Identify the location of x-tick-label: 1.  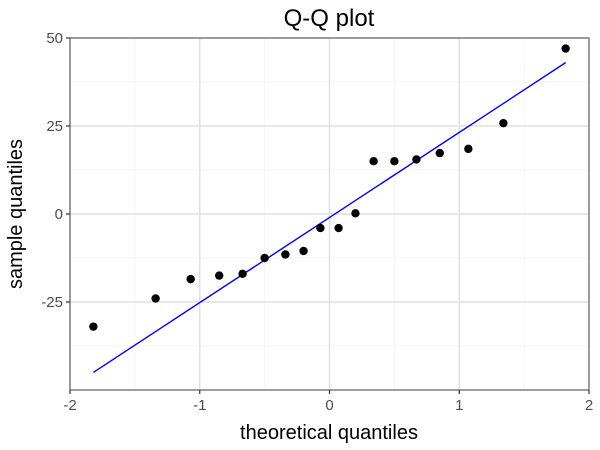
(459, 405).